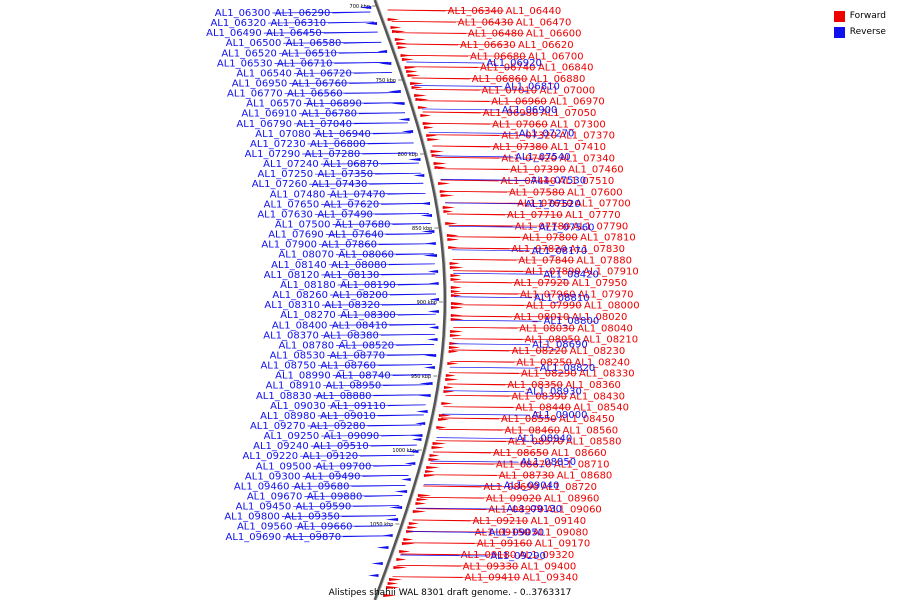 The width and height of the screenshot is (900, 600). Describe the element at coordinates (558, 79) in the screenshot. I see `gene-label: AL1_06880` at that location.